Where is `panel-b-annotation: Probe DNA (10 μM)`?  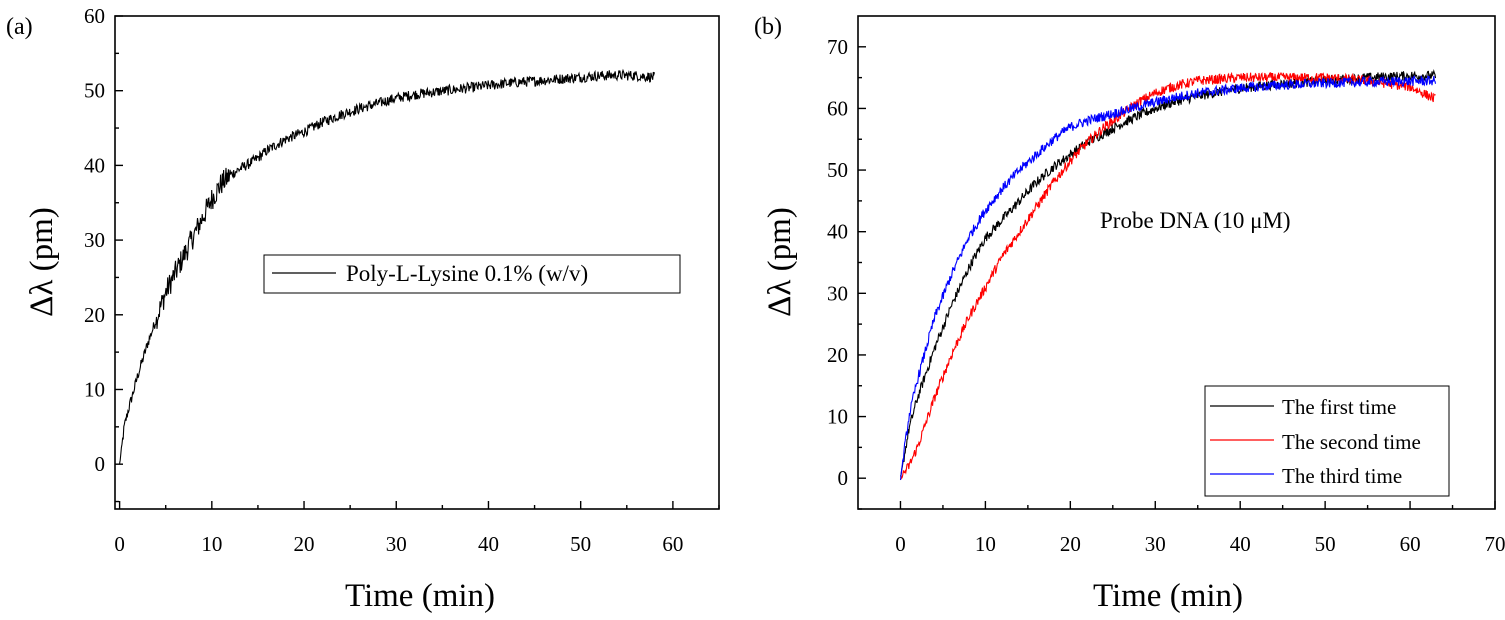 panel-b-annotation: Probe DNA (10 μM) is located at coordinates (1195, 220).